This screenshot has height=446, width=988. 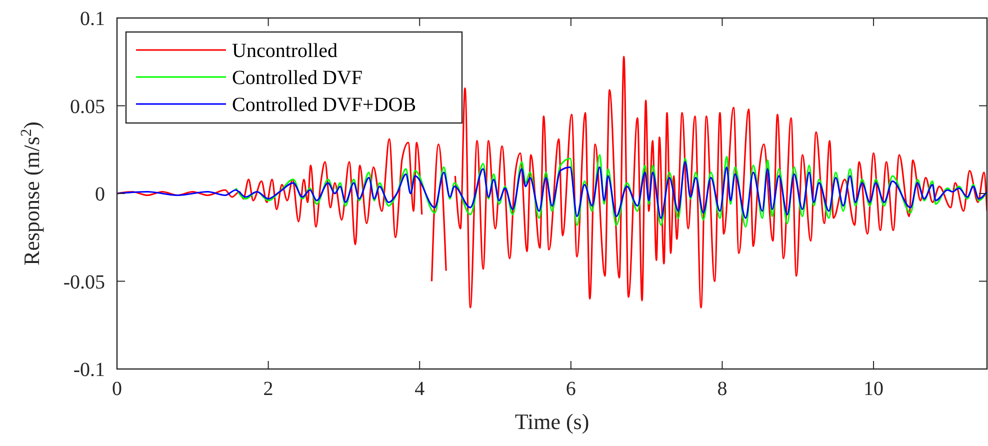 What do you see at coordinates (87, 107) in the screenshot?
I see `y-tick-label: 0.05` at bounding box center [87, 107].